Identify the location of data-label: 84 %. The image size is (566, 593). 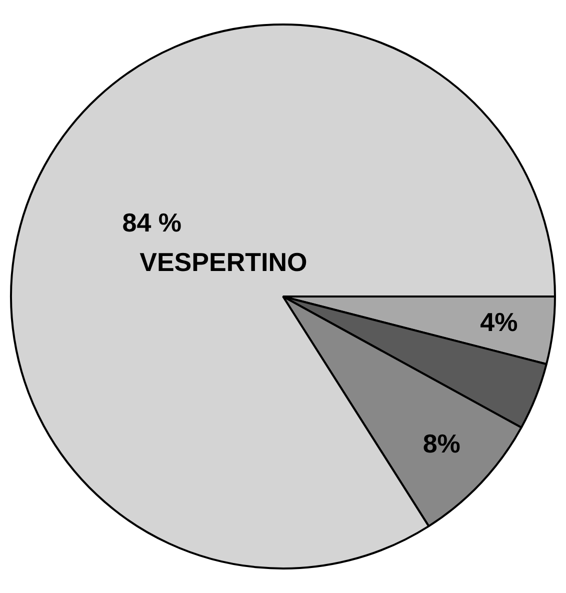
(152, 223).